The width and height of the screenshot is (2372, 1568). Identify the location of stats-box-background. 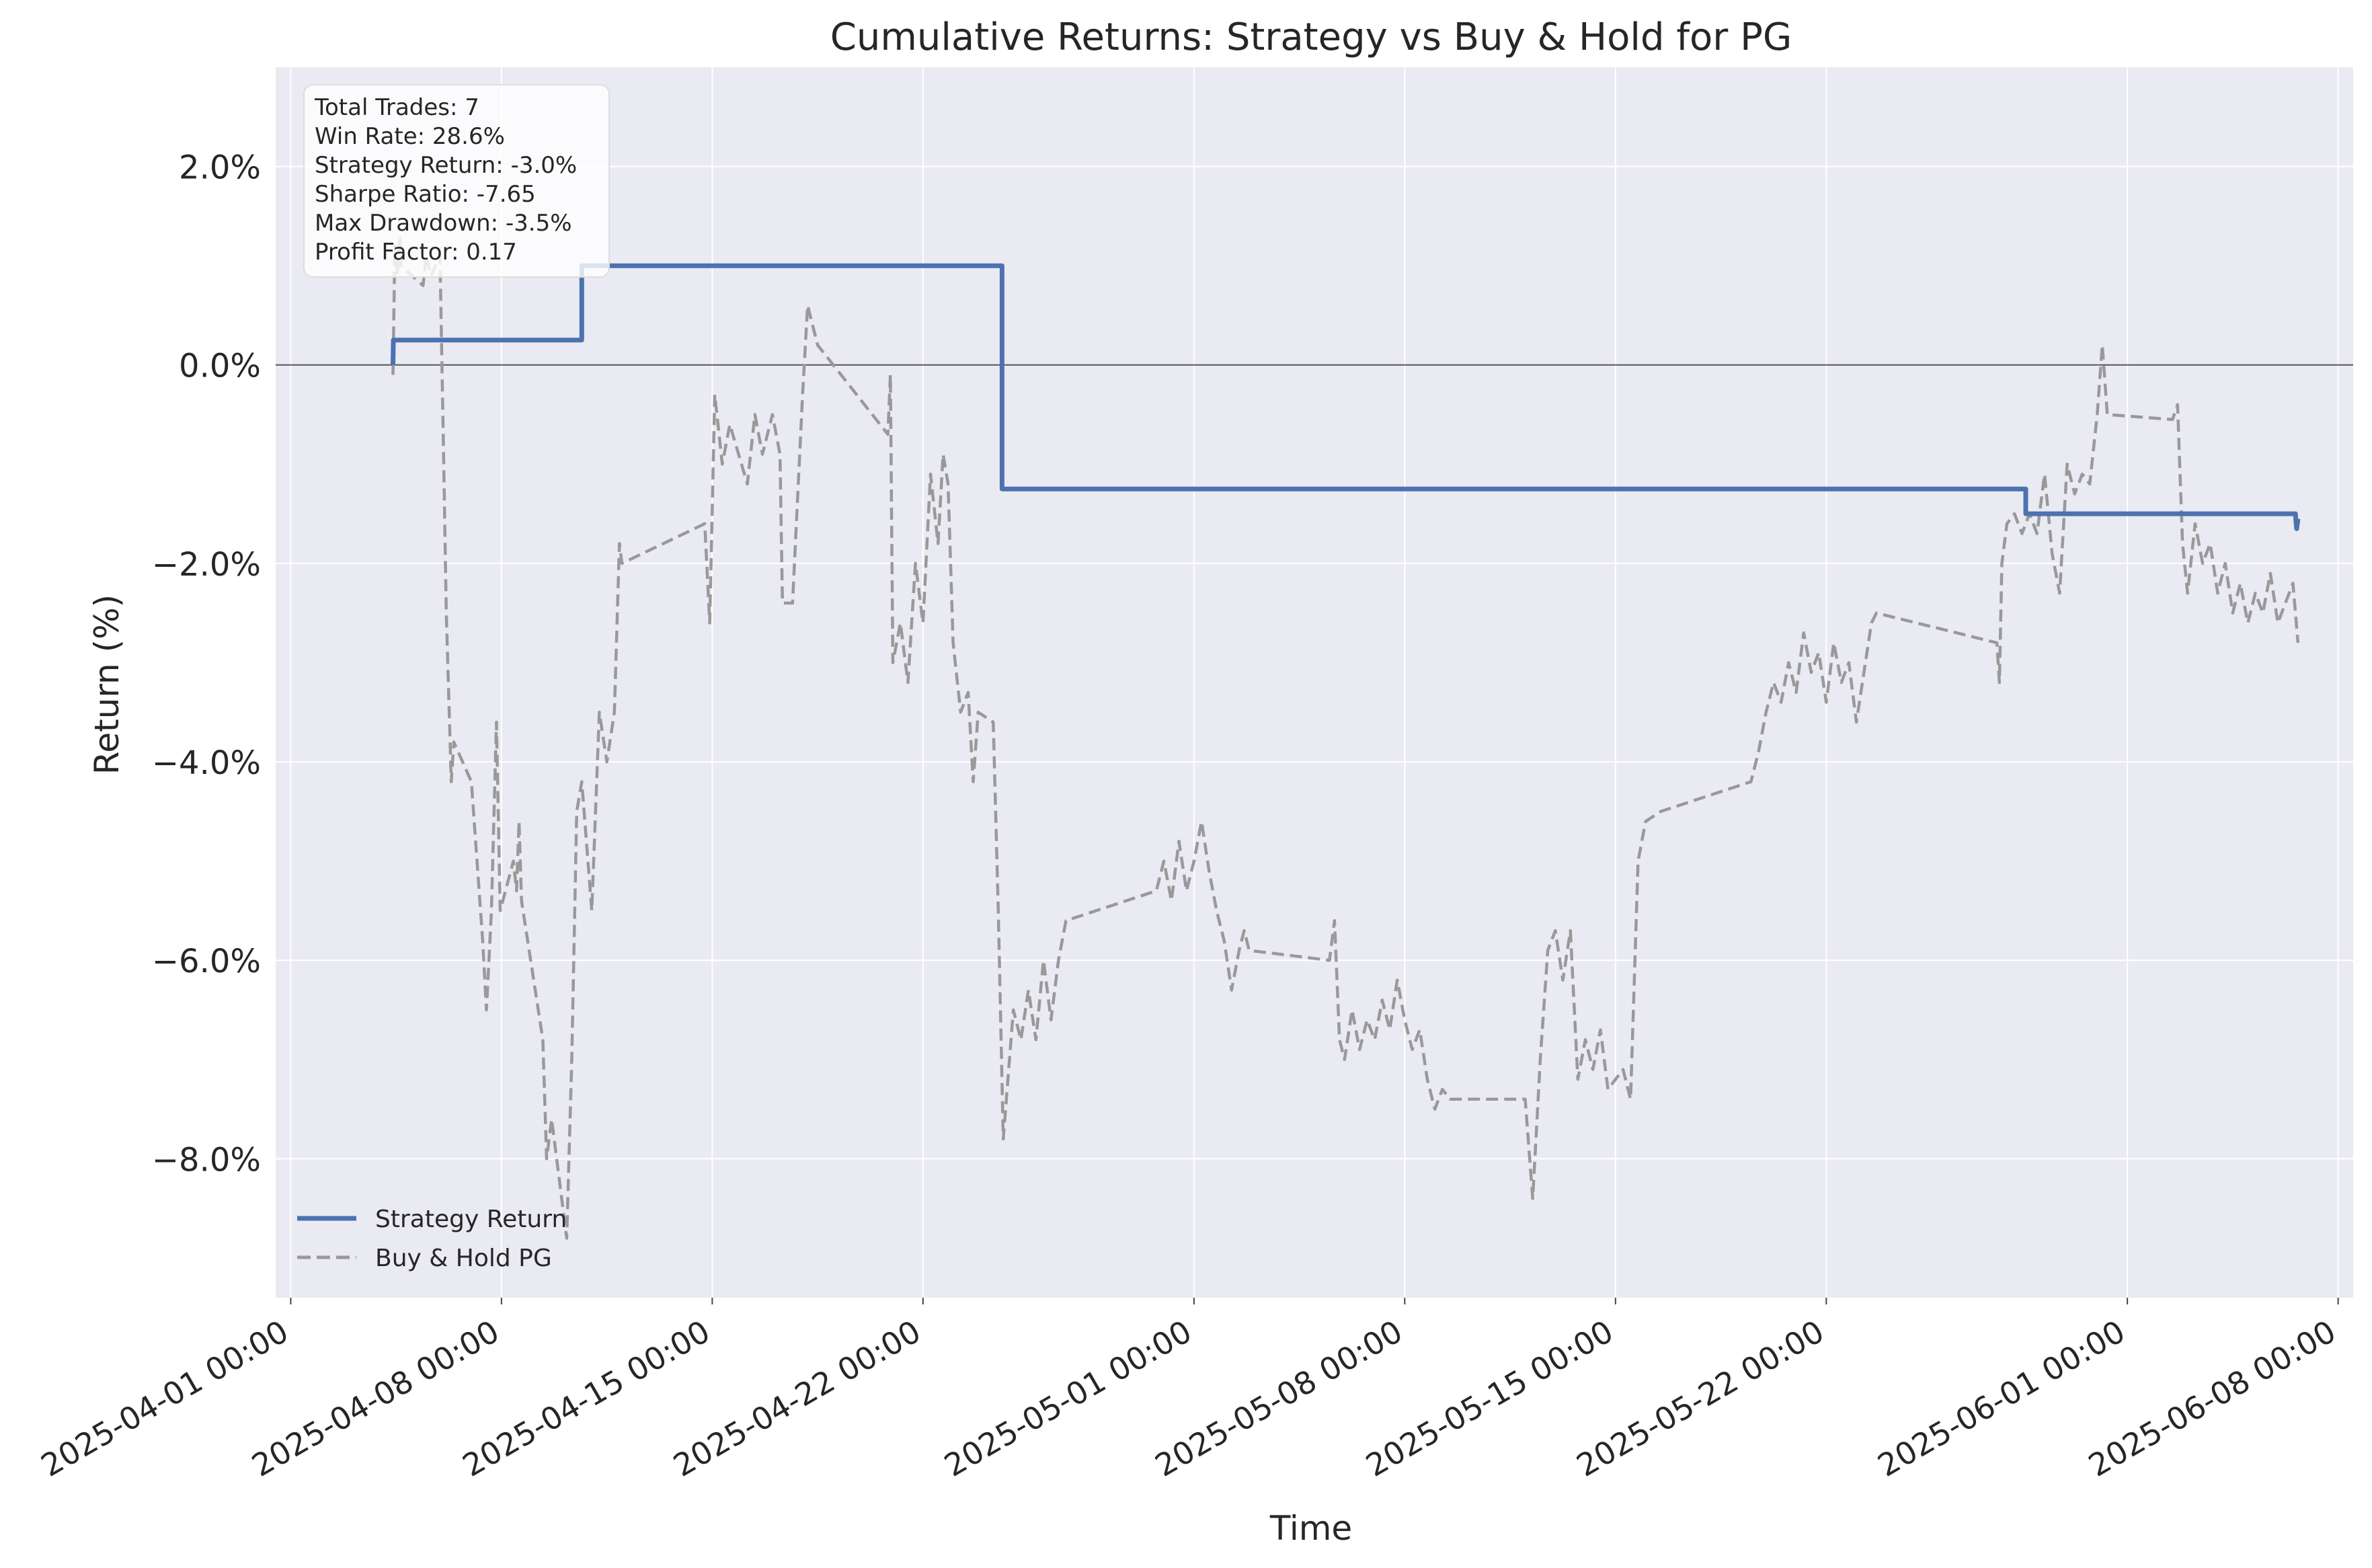
(457, 181).